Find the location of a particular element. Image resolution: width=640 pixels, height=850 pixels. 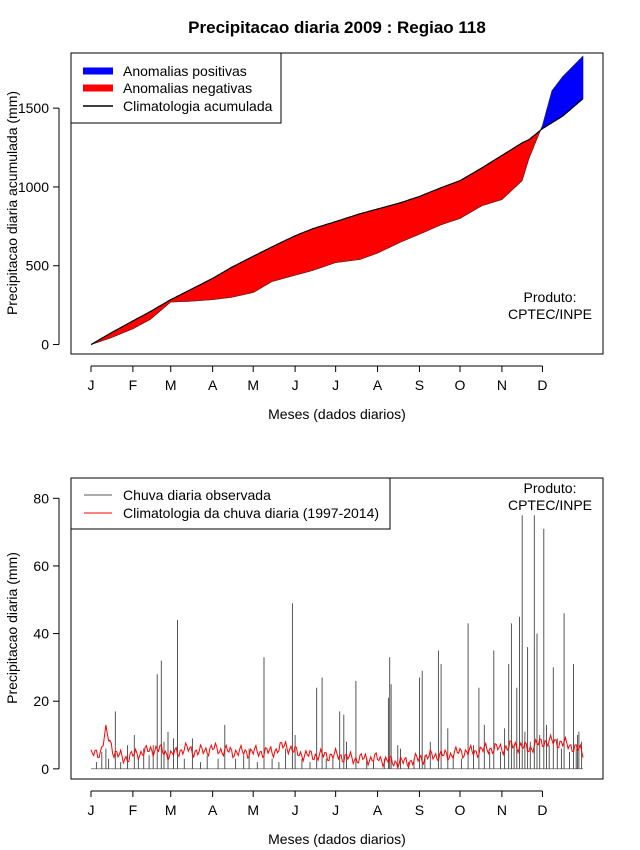

y-tick-label: 1000 is located at coordinates (33, 187).